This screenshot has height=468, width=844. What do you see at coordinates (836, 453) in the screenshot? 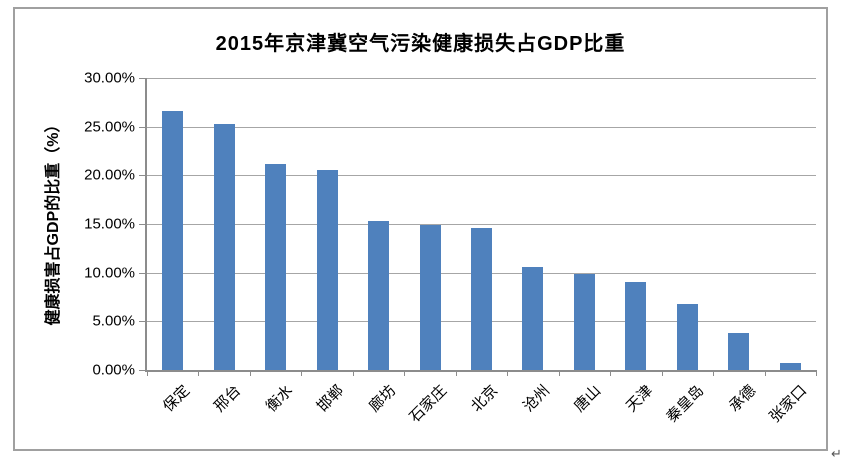
I see `paragraph-return-mark: ↵` at bounding box center [836, 453].